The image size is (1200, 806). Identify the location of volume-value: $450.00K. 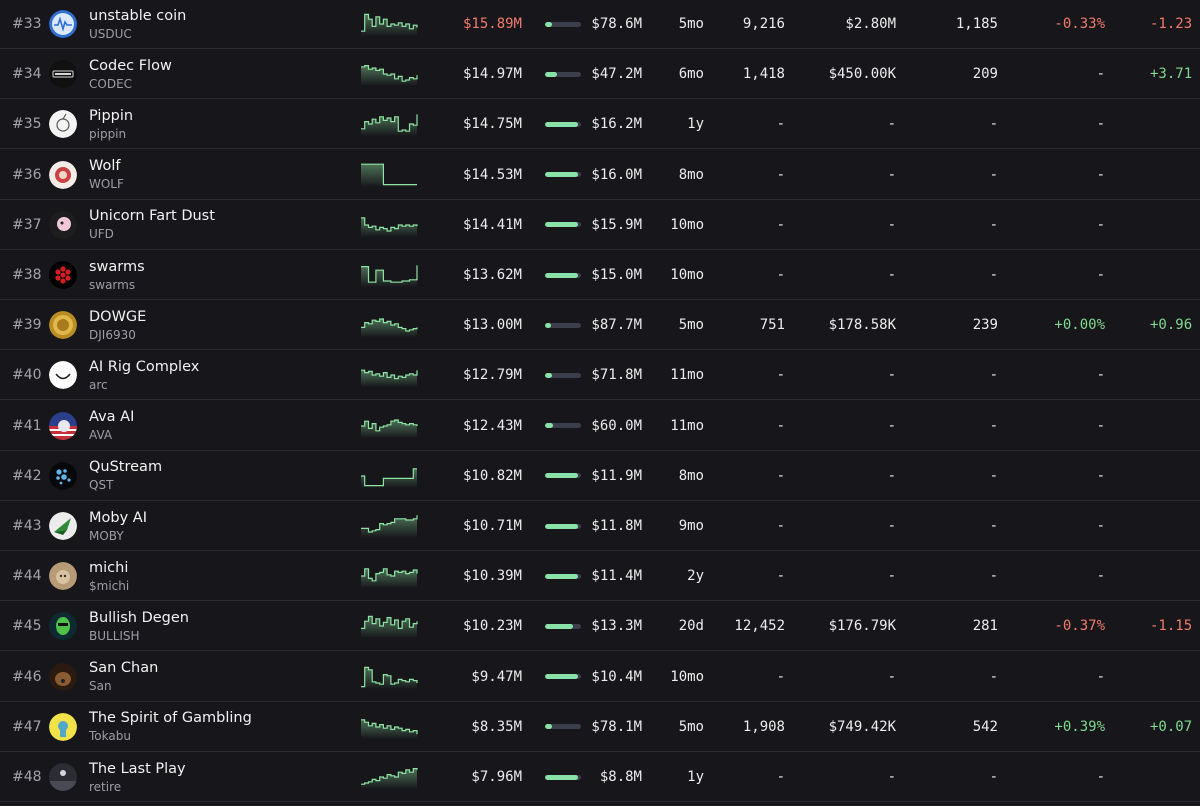
(862, 74).